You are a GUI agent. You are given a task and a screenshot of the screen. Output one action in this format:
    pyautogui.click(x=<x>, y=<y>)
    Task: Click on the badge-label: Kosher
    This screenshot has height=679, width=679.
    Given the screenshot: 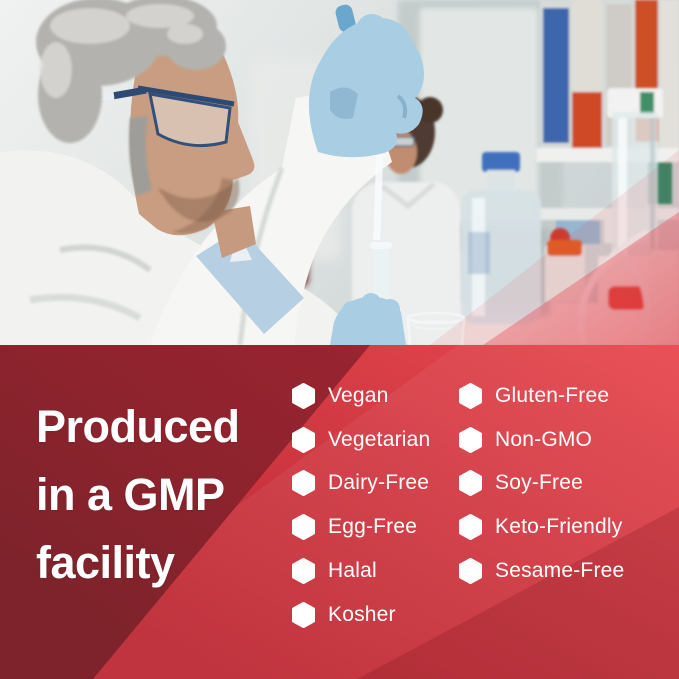 What is the action you would take?
    pyautogui.click(x=362, y=614)
    